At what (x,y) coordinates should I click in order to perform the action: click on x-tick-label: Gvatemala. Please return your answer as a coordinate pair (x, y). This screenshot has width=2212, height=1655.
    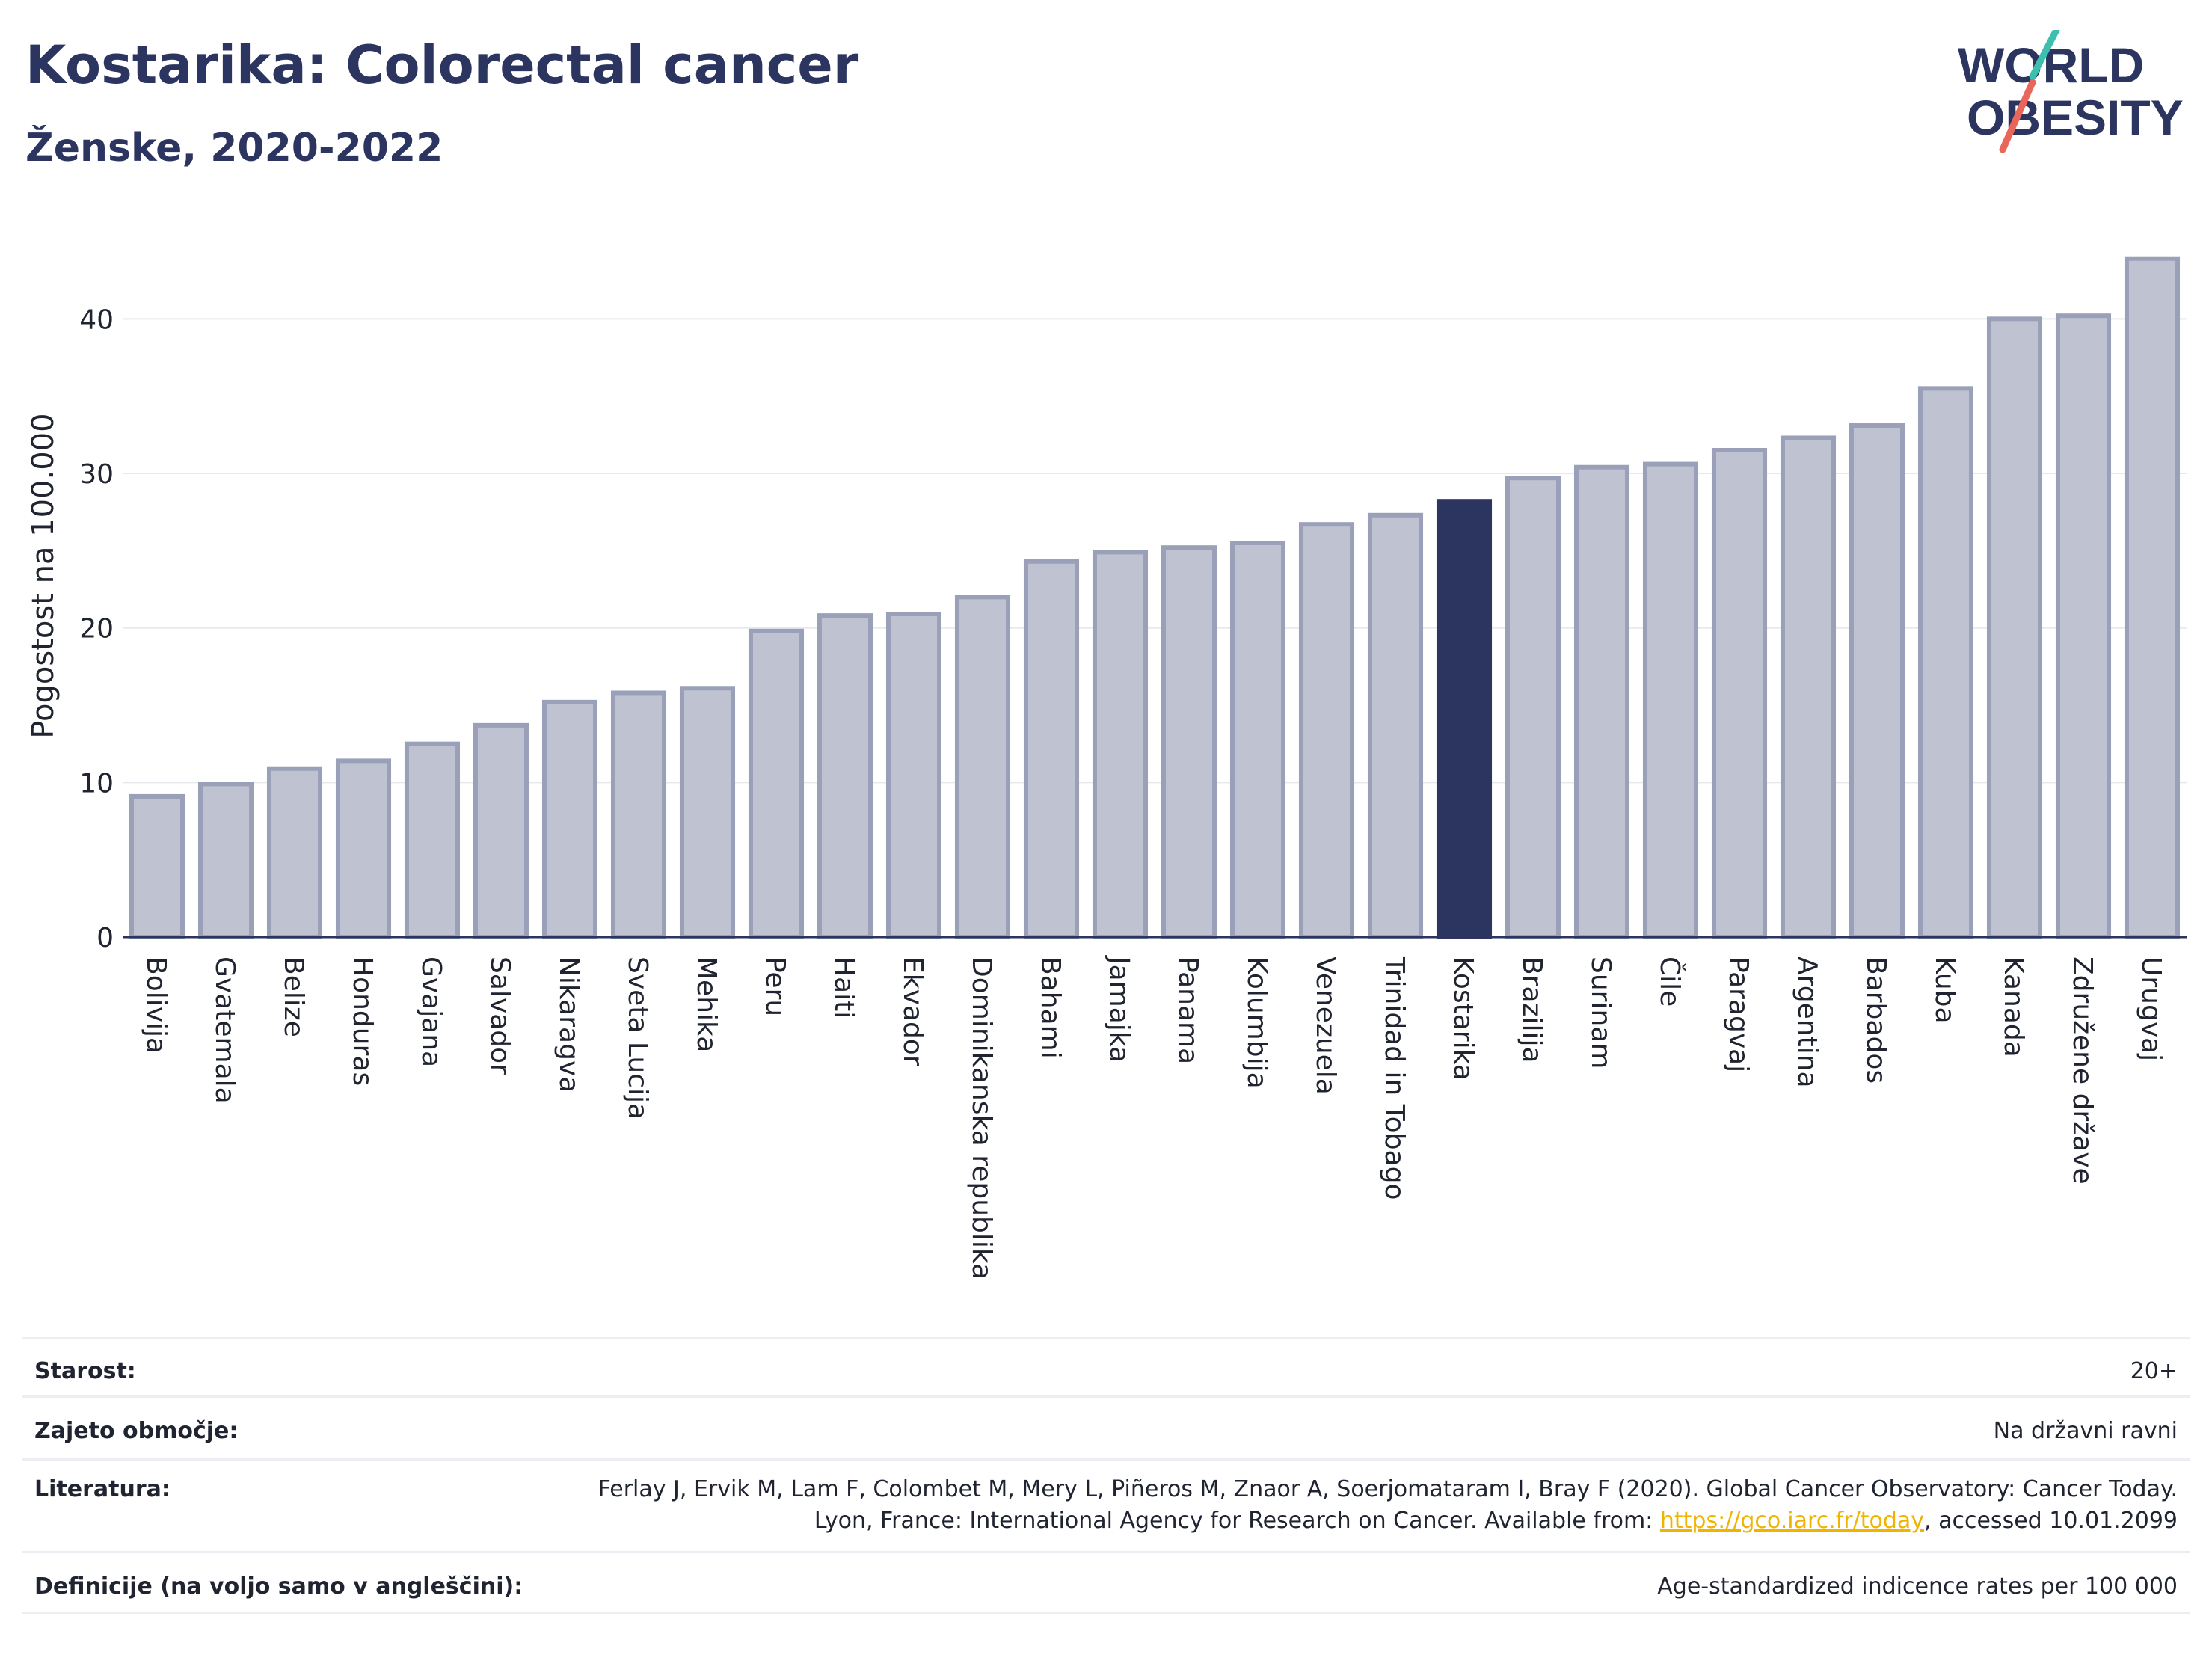
    Looking at the image, I should click on (224, 1030).